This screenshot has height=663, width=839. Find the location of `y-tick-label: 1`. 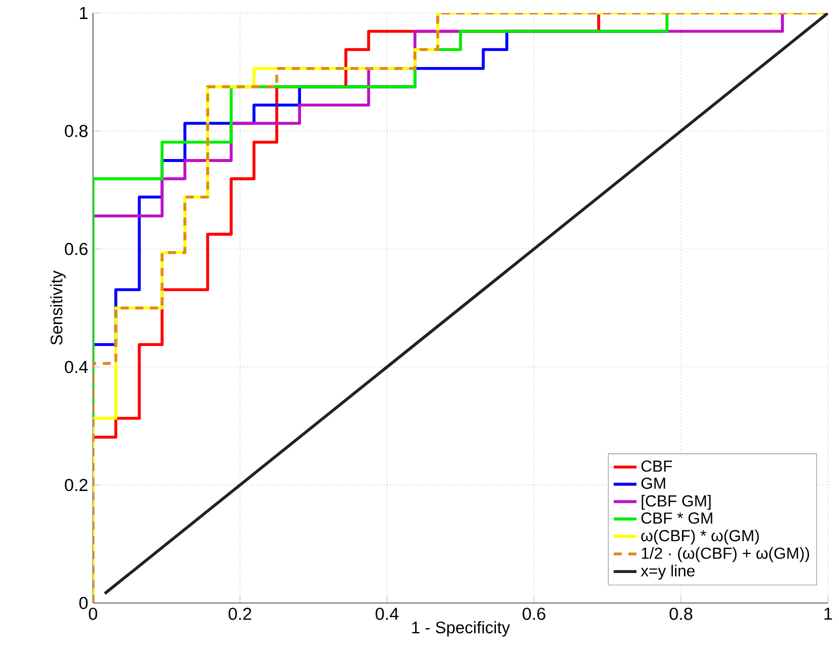

y-tick-label: 1 is located at coordinates (84, 13).